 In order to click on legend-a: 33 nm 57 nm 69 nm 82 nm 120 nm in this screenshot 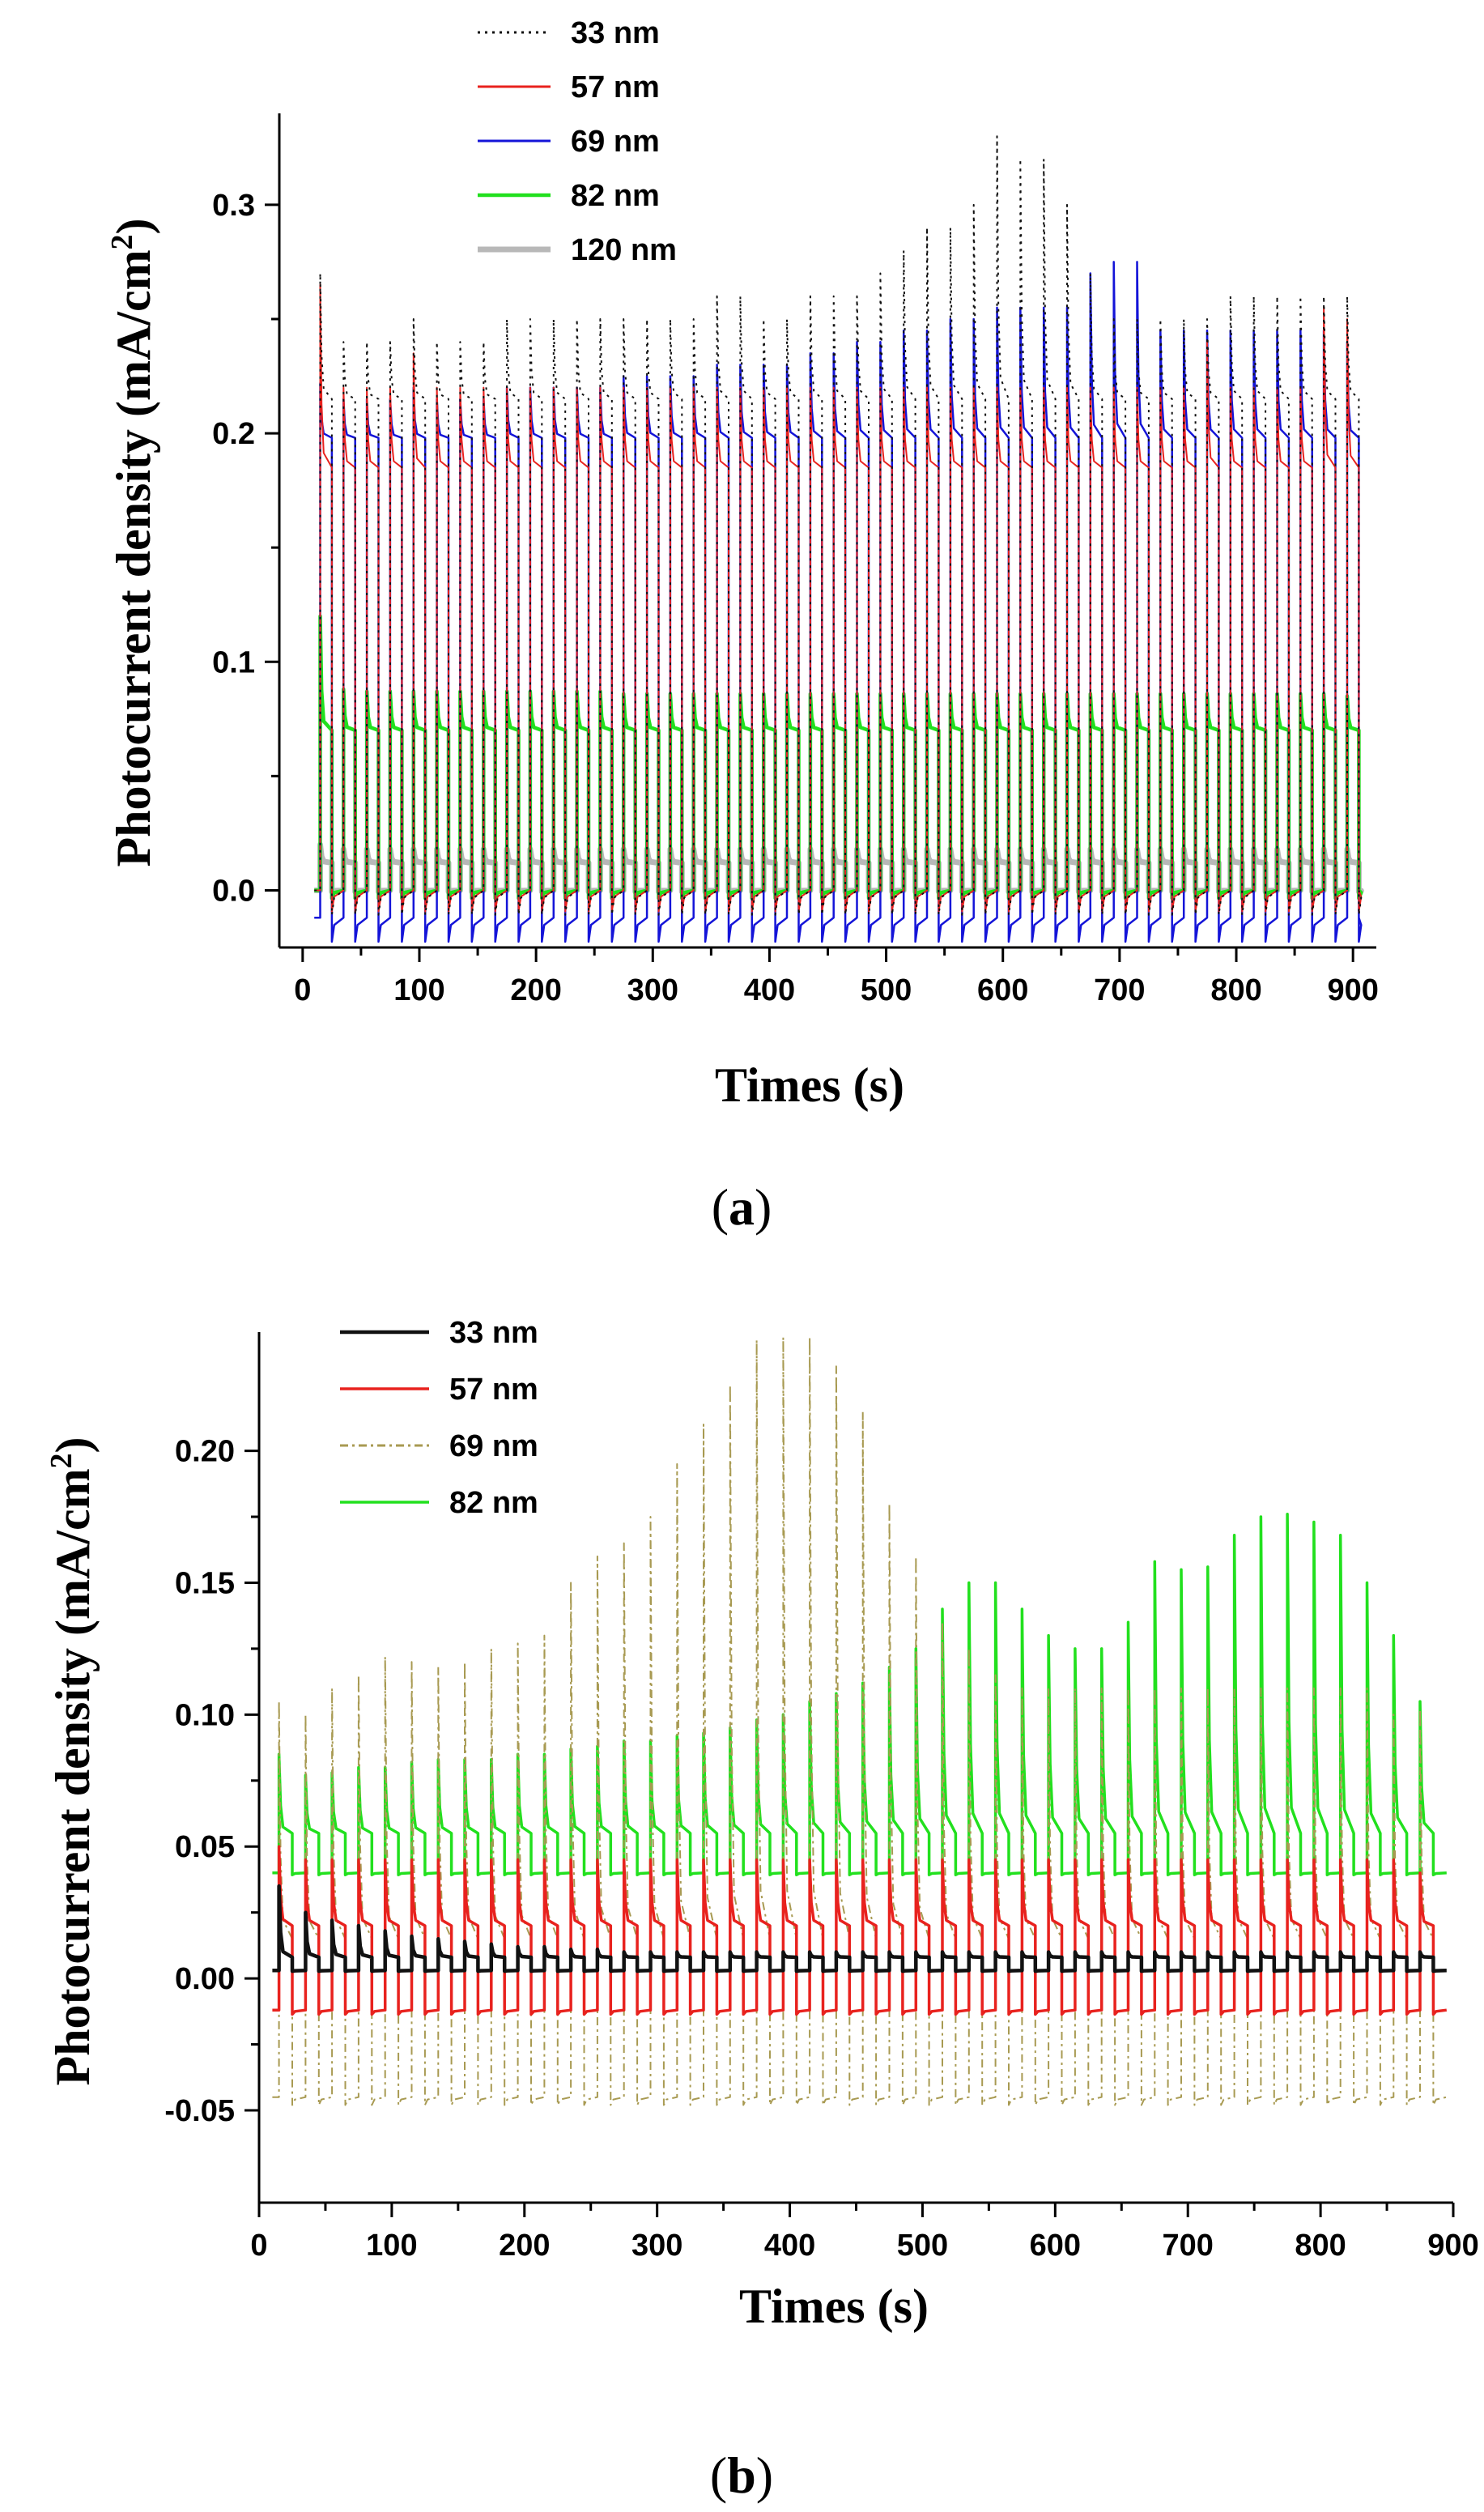, I will do `click(577, 141)`.